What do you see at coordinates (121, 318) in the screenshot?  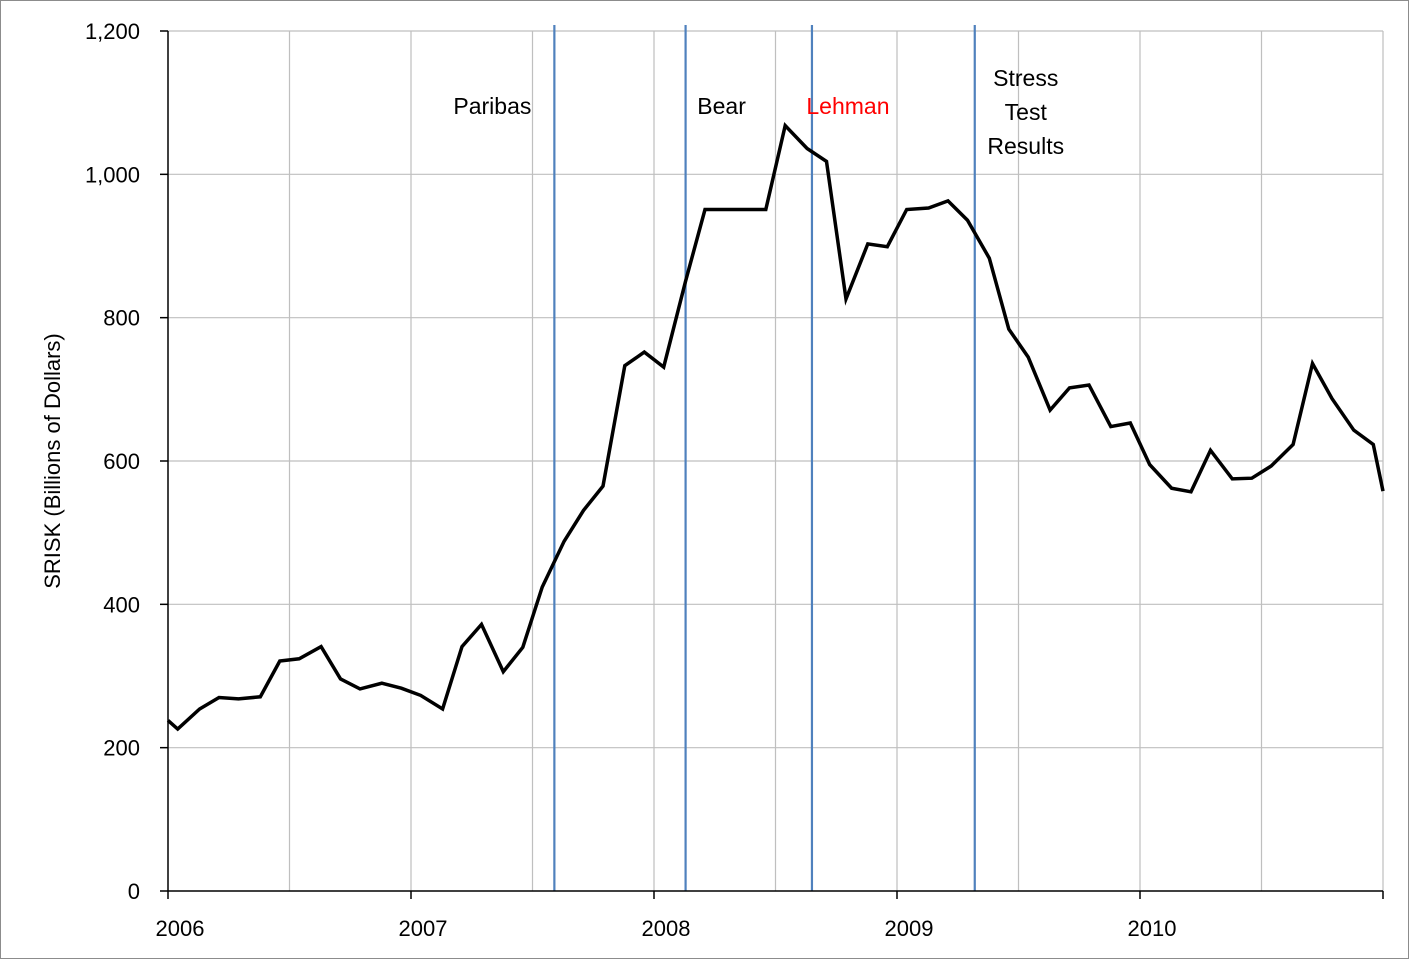 I see `y-tick-label: 800` at bounding box center [121, 318].